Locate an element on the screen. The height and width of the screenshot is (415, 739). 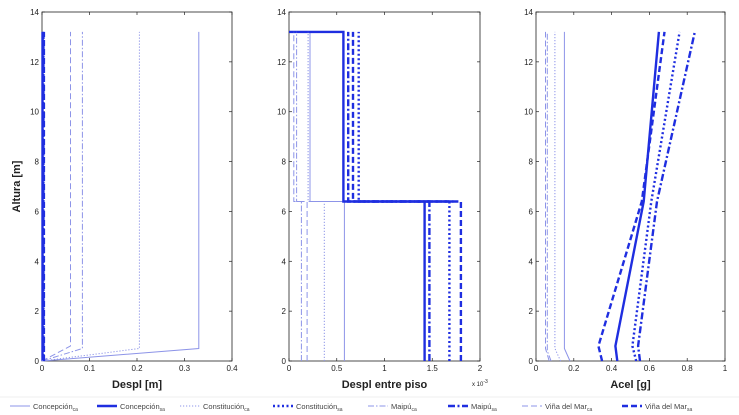
legend-label: Constituciónsa is located at coordinates (319, 407).